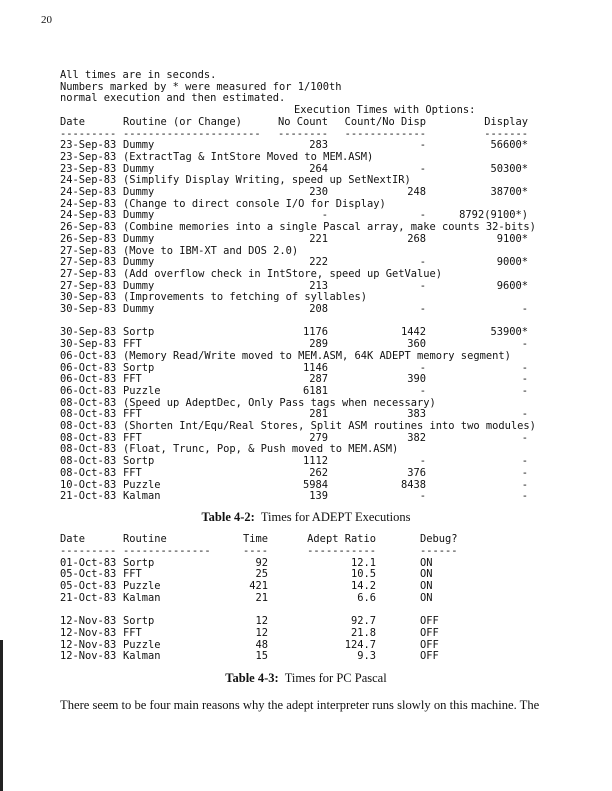  What do you see at coordinates (385, 133) in the screenshot?
I see `col-count-no-disp: -------------` at bounding box center [385, 133].